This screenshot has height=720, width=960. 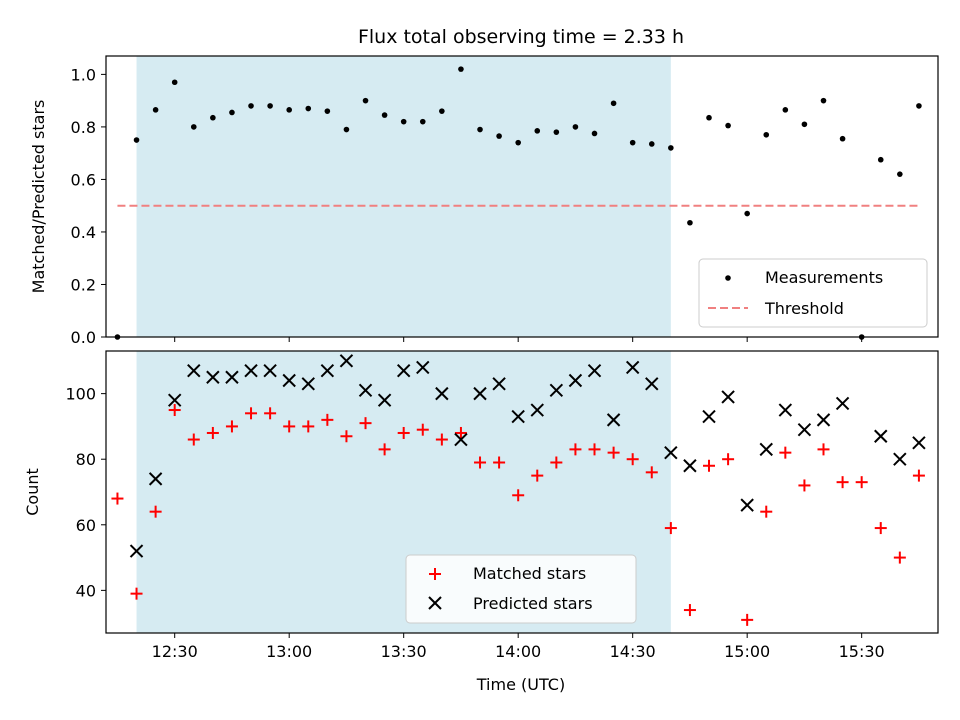 What do you see at coordinates (38, 197) in the screenshot?
I see `top-y-axis-label: Matched/Predicted stars` at bounding box center [38, 197].